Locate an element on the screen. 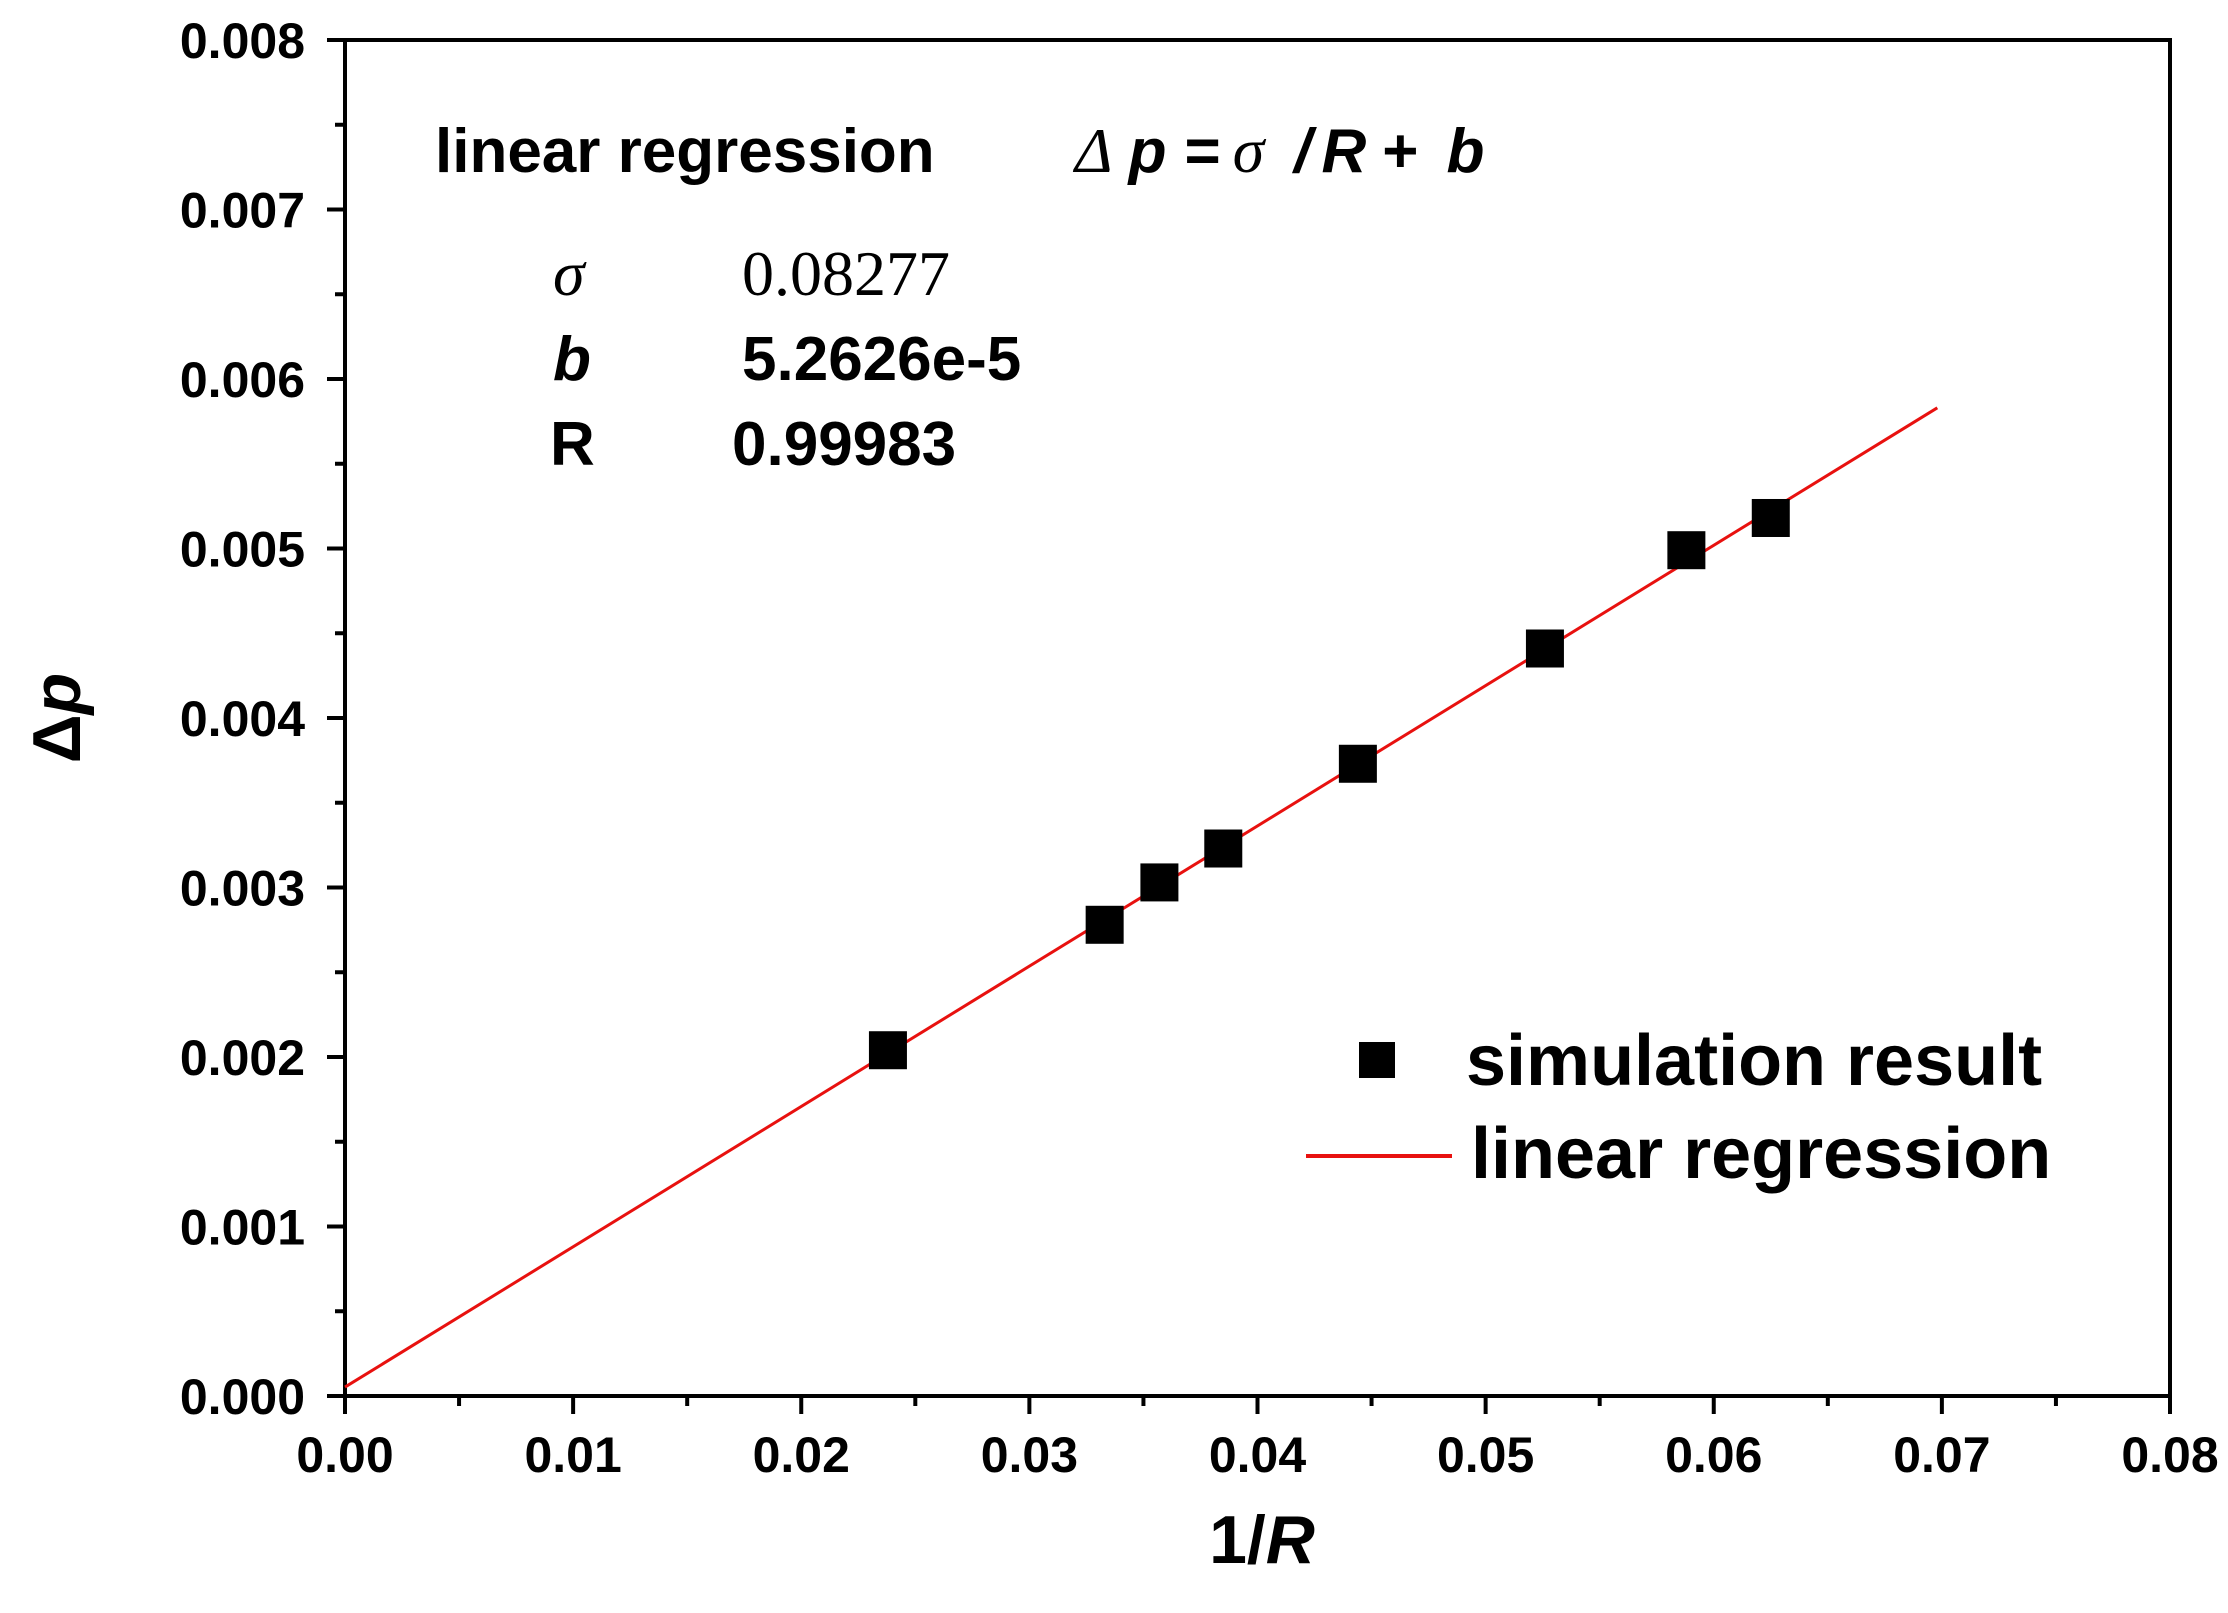 The width and height of the screenshot is (2228, 1613). x-tick-label: 0.04 is located at coordinates (1258, 1455).